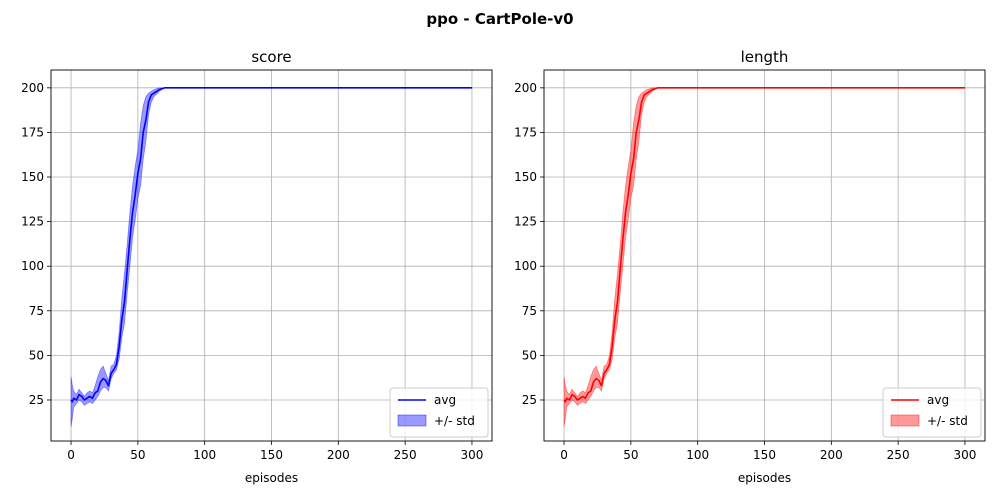 This screenshot has height=500, width=1000. What do you see at coordinates (765, 57) in the screenshot?
I see `chart-title: length` at bounding box center [765, 57].